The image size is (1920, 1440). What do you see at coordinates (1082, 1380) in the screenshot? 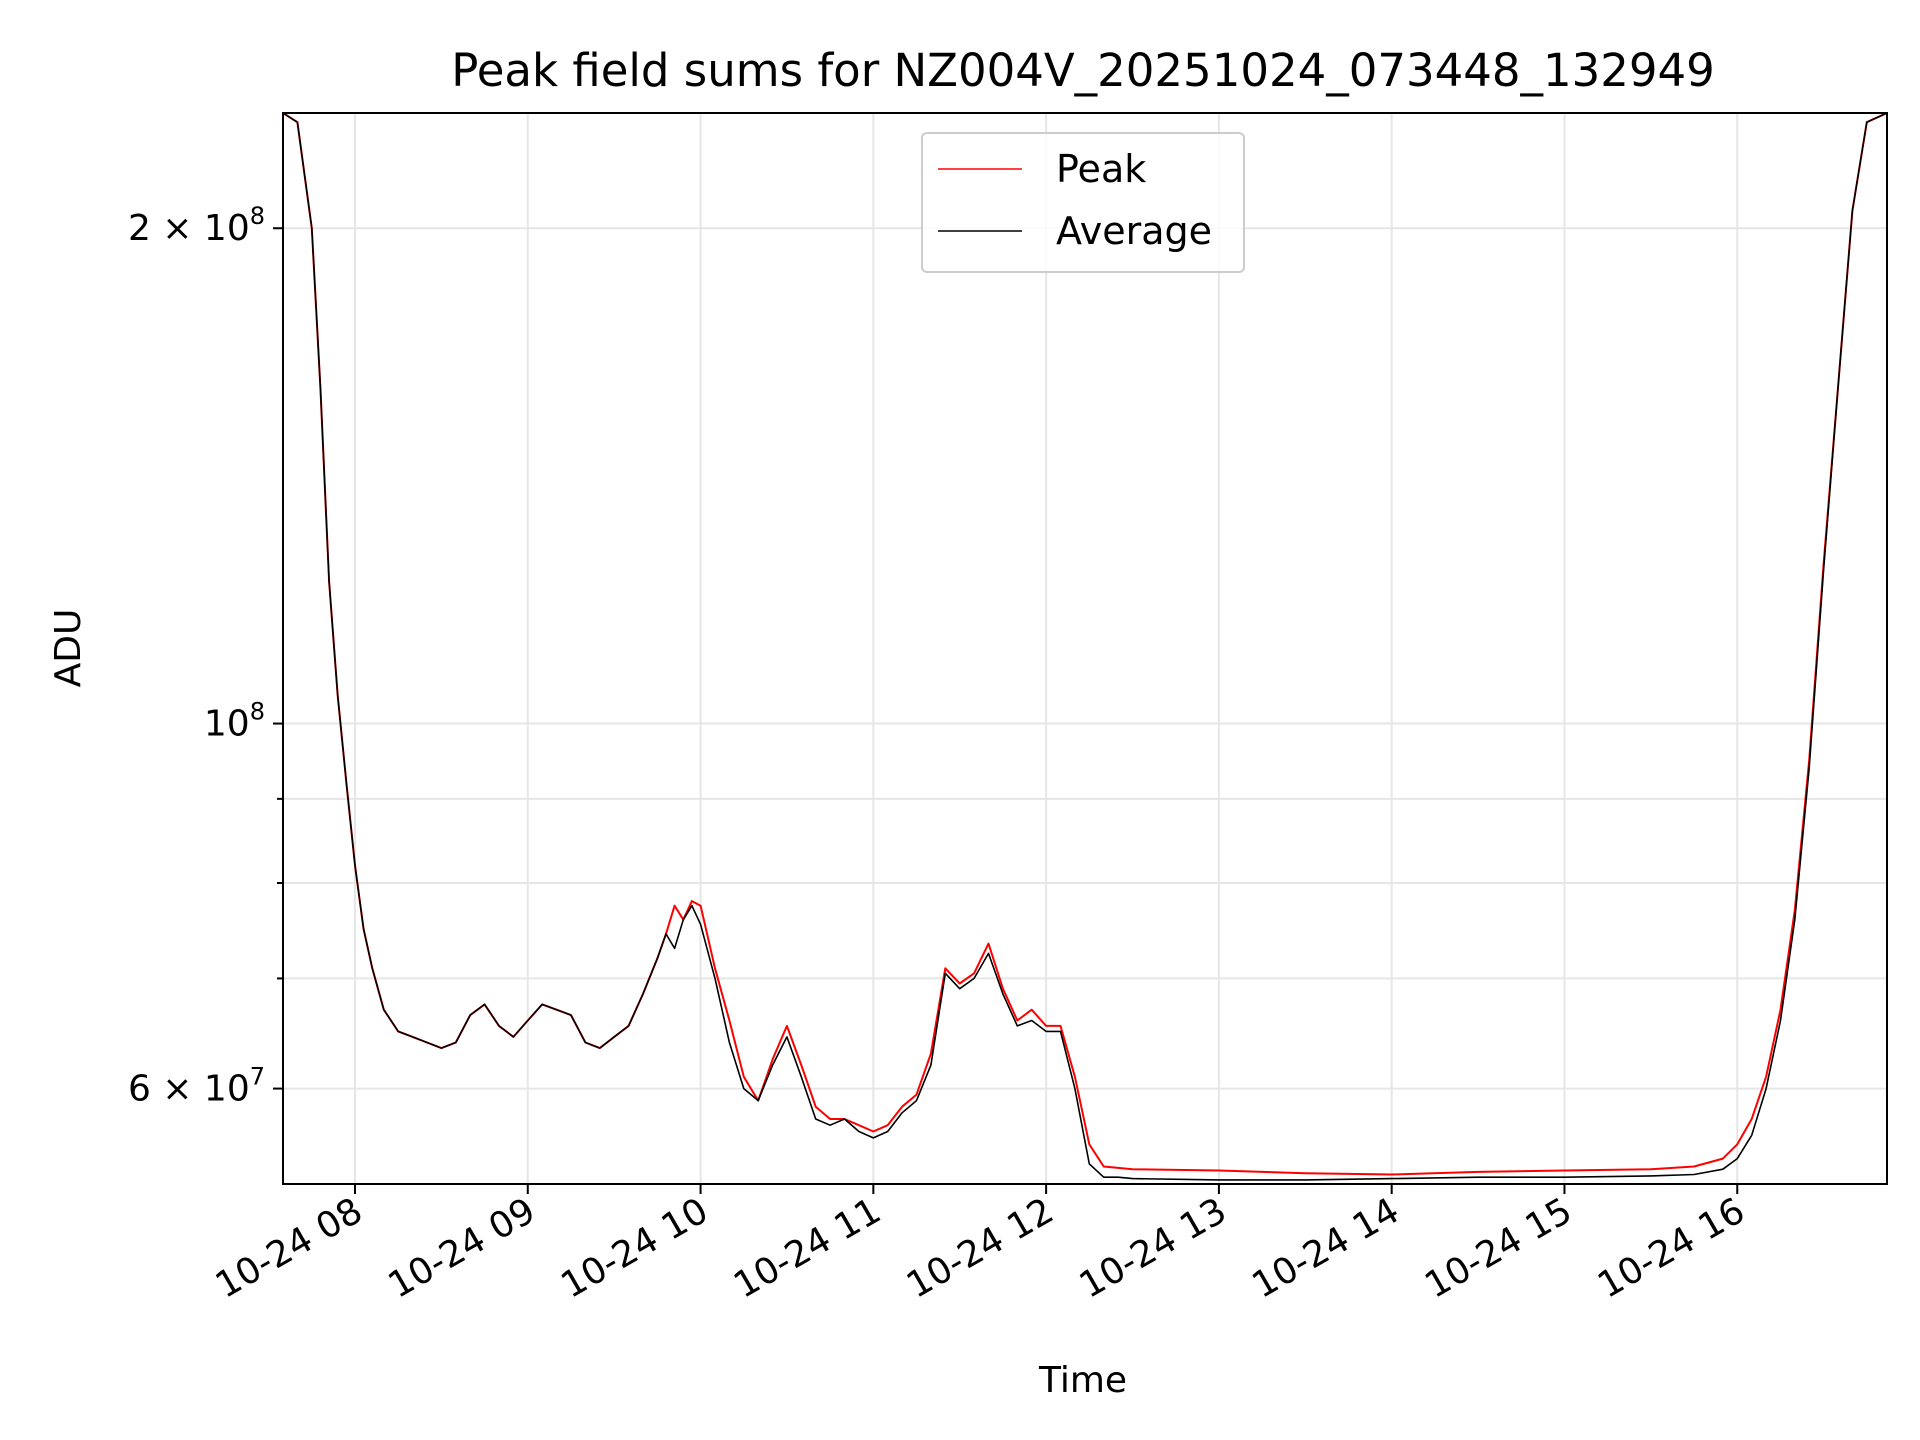
I see `x-axis-label: Time` at bounding box center [1082, 1380].